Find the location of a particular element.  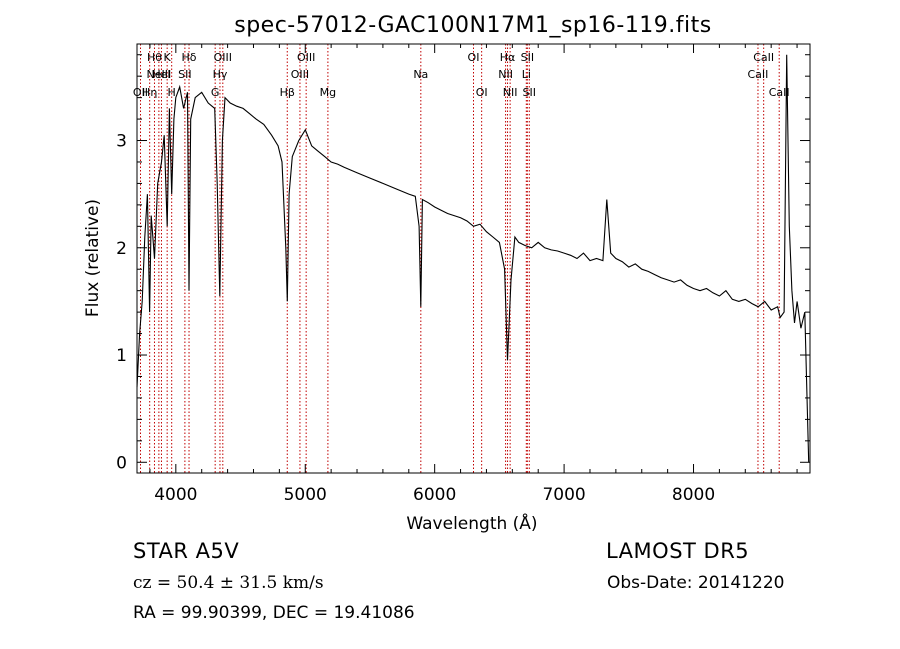

line-marker-label: Hθ is located at coordinates (154, 57).